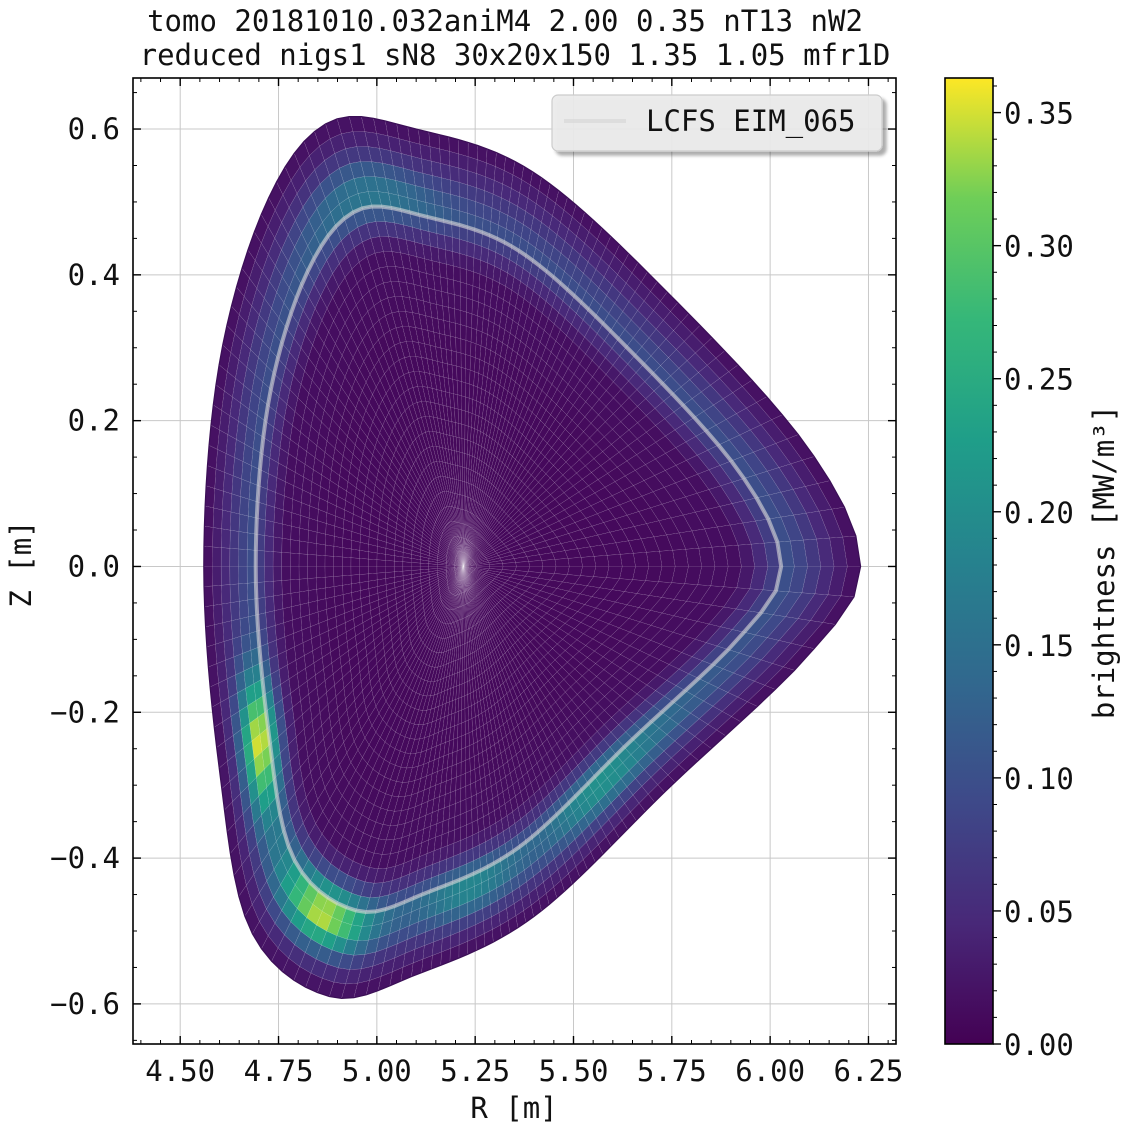 The height and width of the screenshot is (1133, 1134). I want to click on x-tick-label-5: 5.75, so click(672, 1071).